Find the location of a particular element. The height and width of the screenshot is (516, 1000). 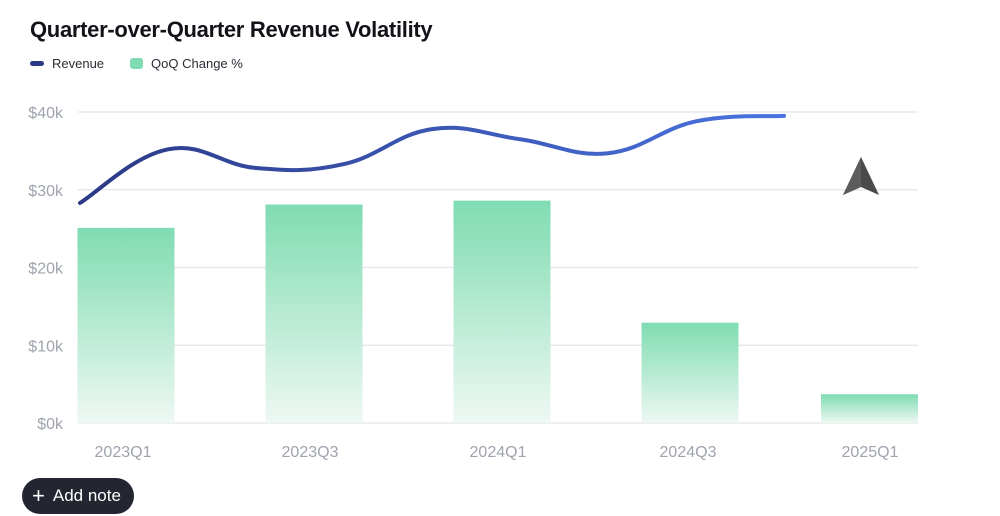

y-axis-ticks: $0k $10k $20k $30k $40k is located at coordinates (46, 269).